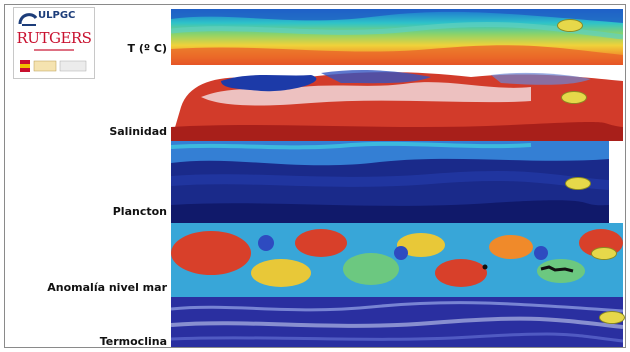  Describe the element at coordinates (54, 38) in the screenshot. I see `rutgers-logo-text: RUTGERS` at that location.